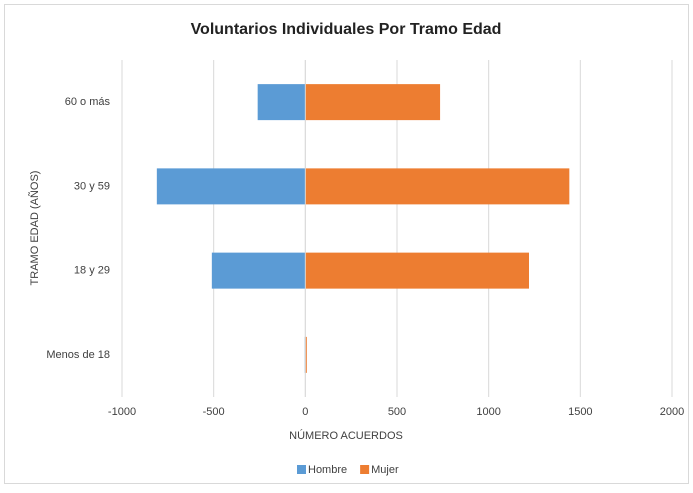 The image size is (693, 493). What do you see at coordinates (92, 271) in the screenshot?
I see `y-tick-label: 18 y 29` at bounding box center [92, 271].